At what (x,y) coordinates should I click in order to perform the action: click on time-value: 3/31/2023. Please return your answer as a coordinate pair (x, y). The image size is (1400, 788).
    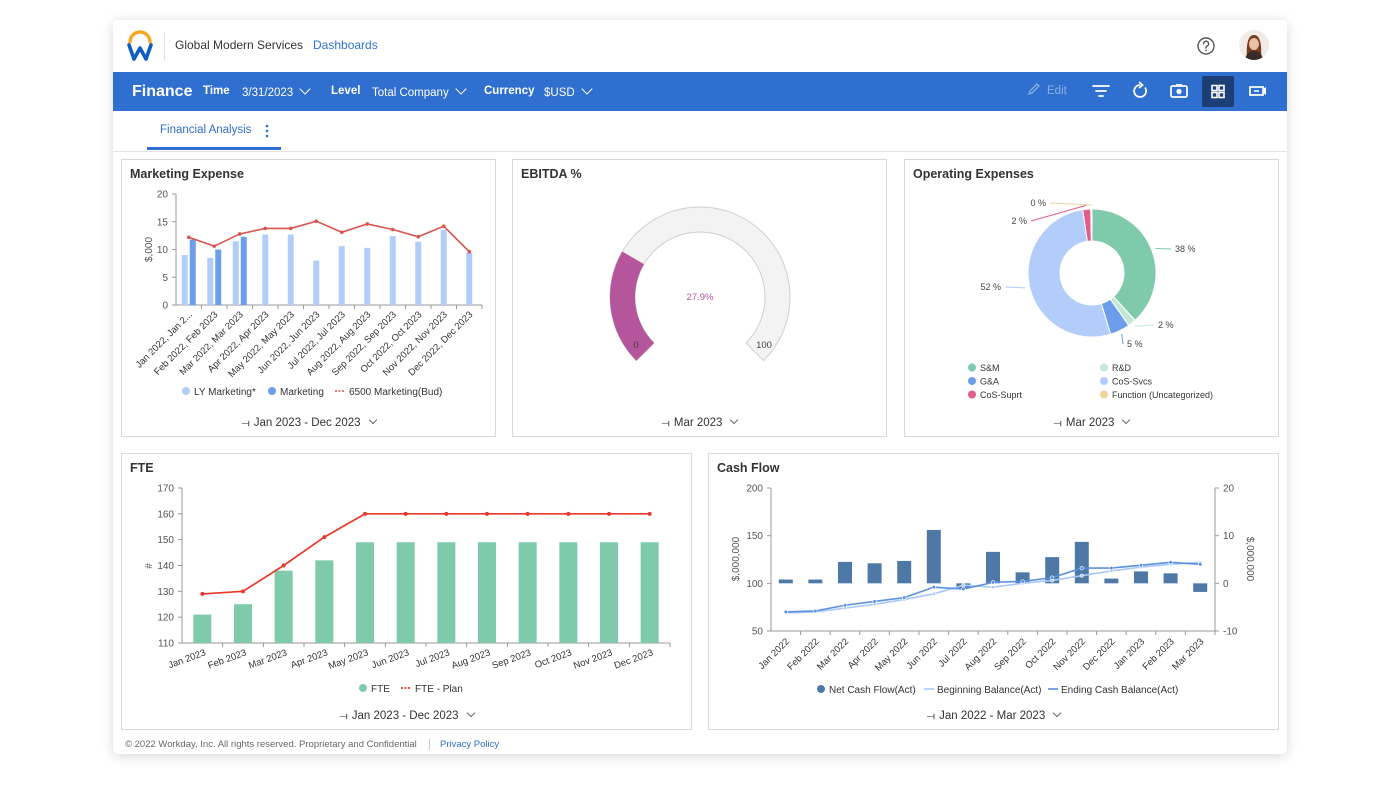
    Looking at the image, I should click on (268, 93).